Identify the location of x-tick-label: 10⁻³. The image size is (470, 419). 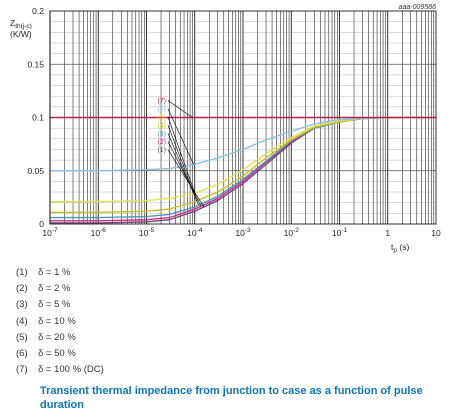
(243, 232).